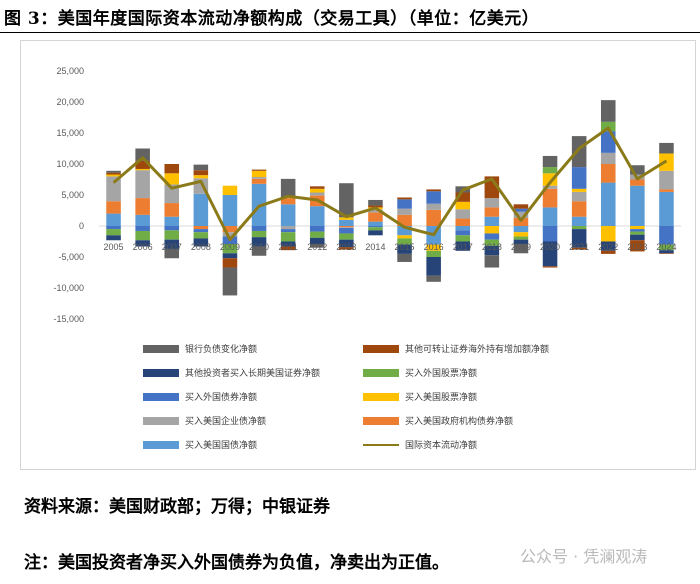 The image size is (700, 584). Describe the element at coordinates (584, 556) in the screenshot. I see `watermark: 公众号 · 凭澜观涛` at that location.